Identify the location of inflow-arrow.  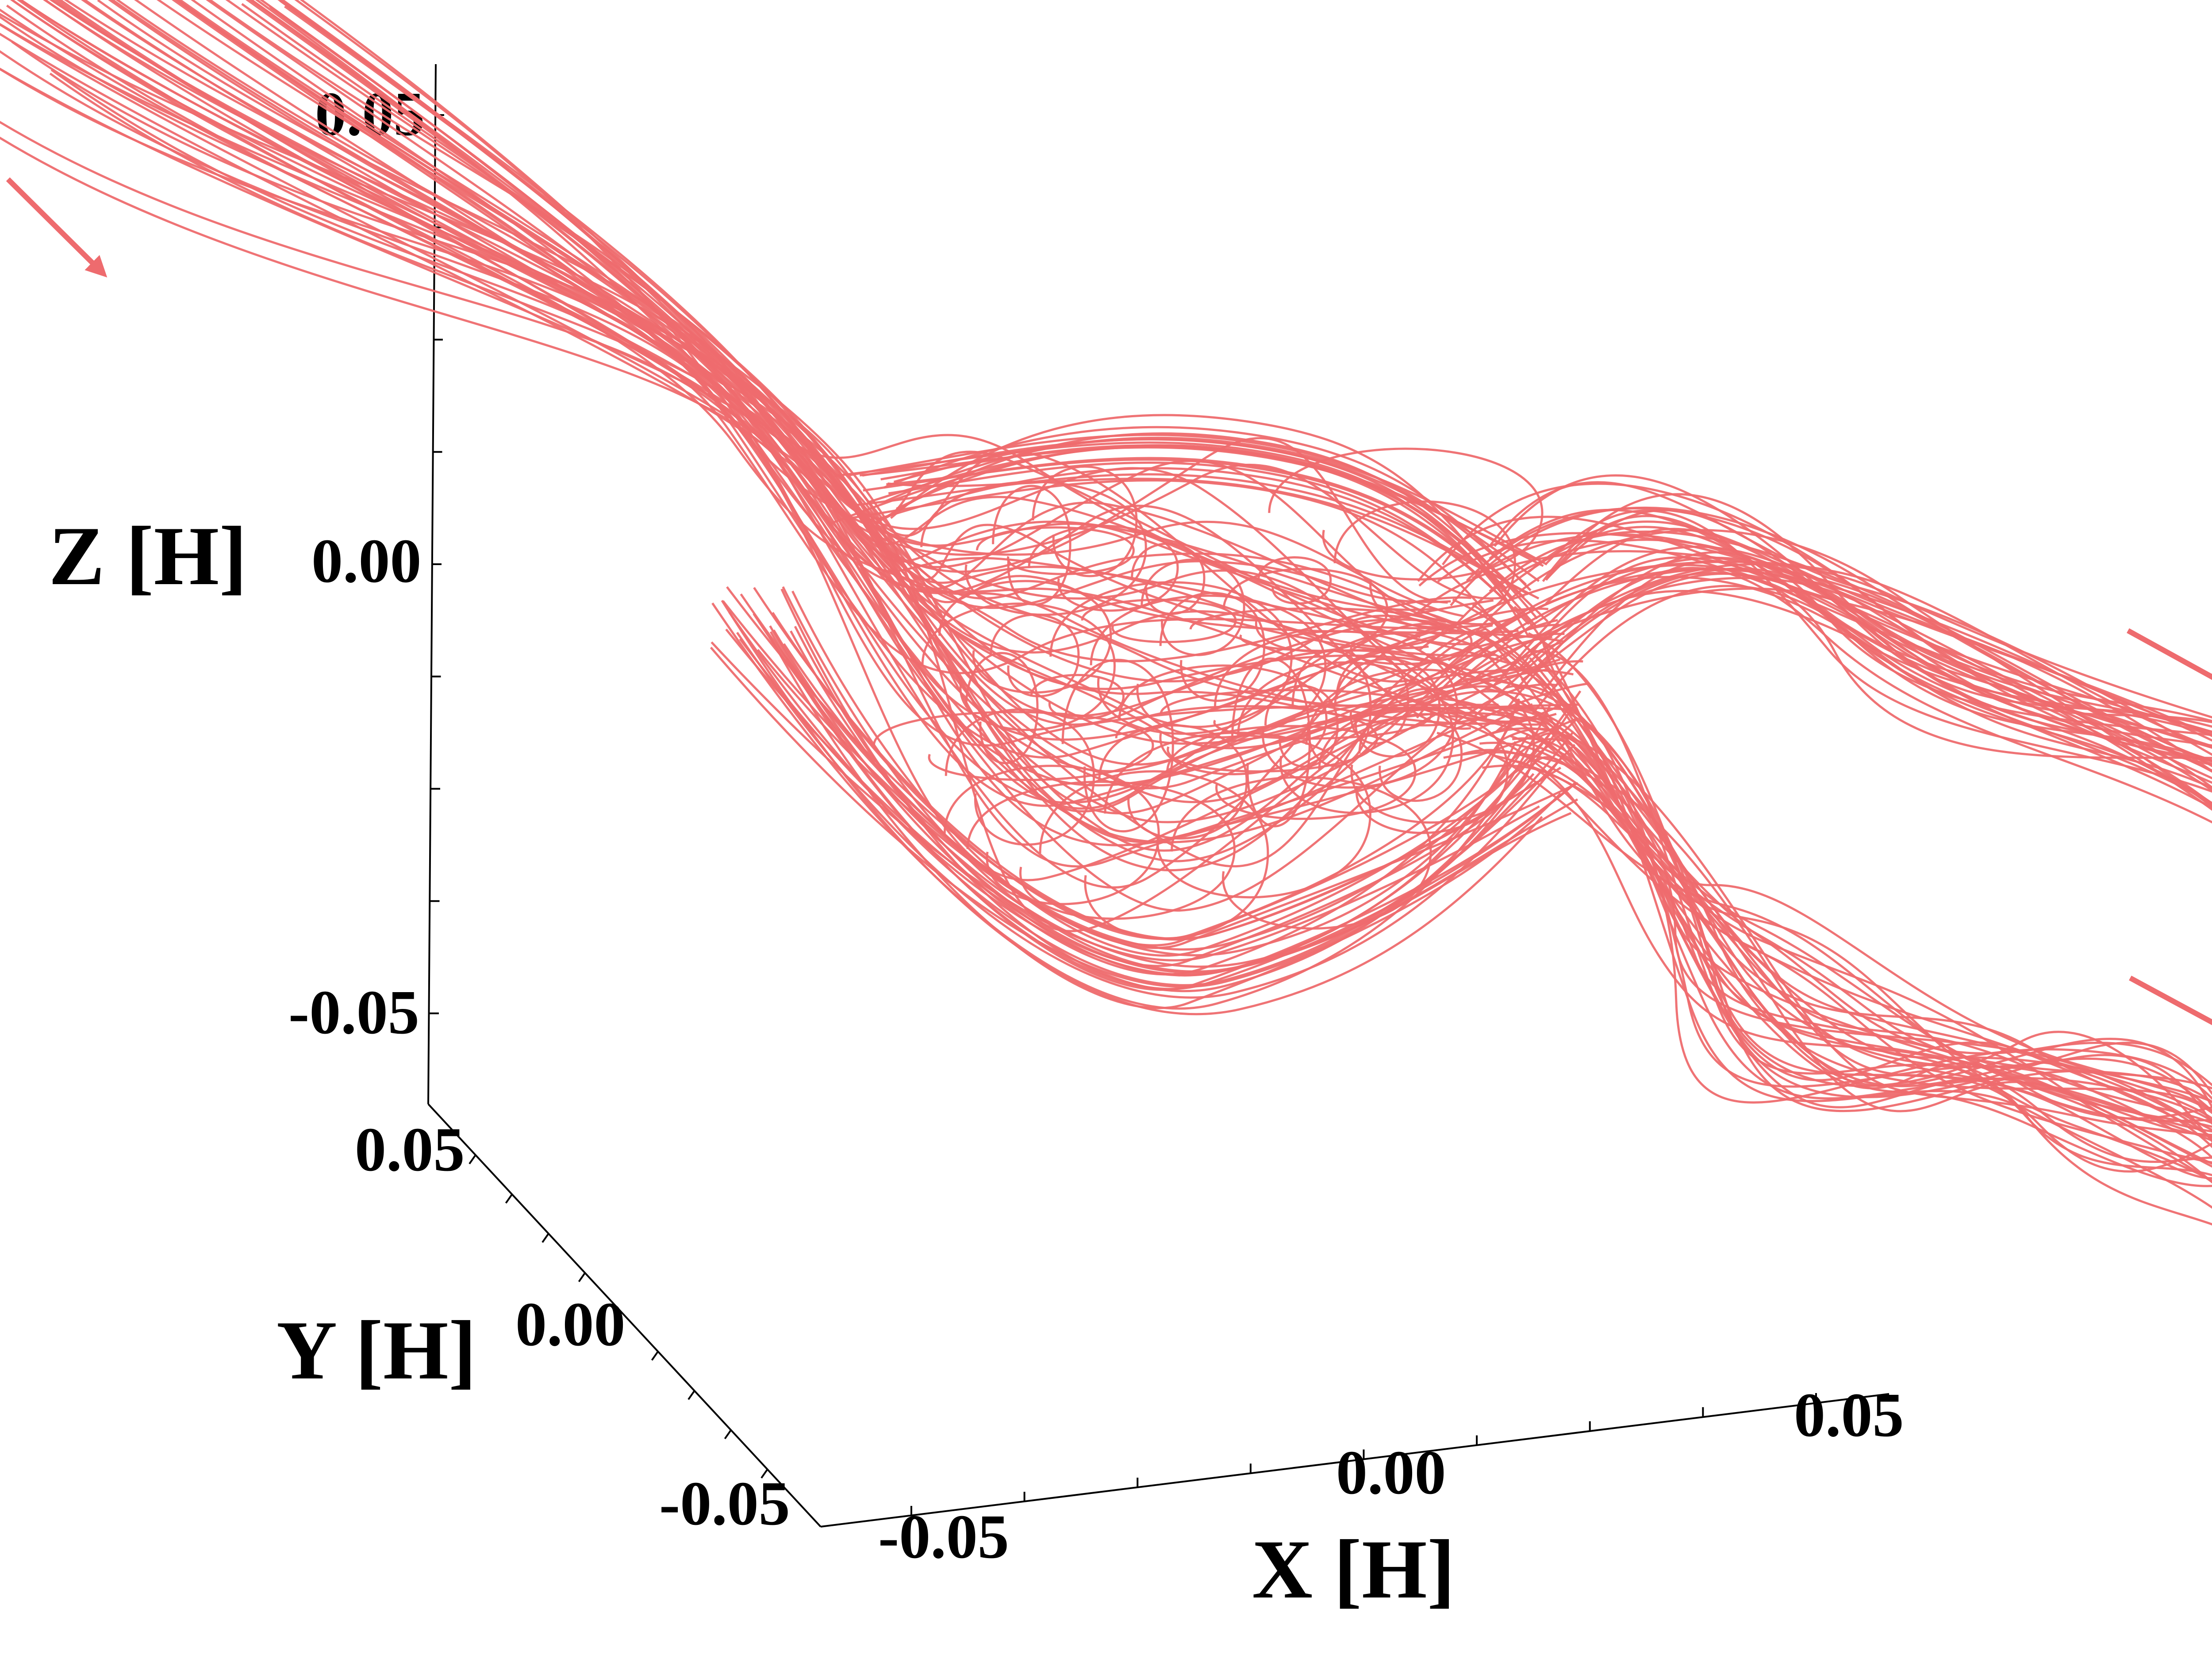
(57, 228).